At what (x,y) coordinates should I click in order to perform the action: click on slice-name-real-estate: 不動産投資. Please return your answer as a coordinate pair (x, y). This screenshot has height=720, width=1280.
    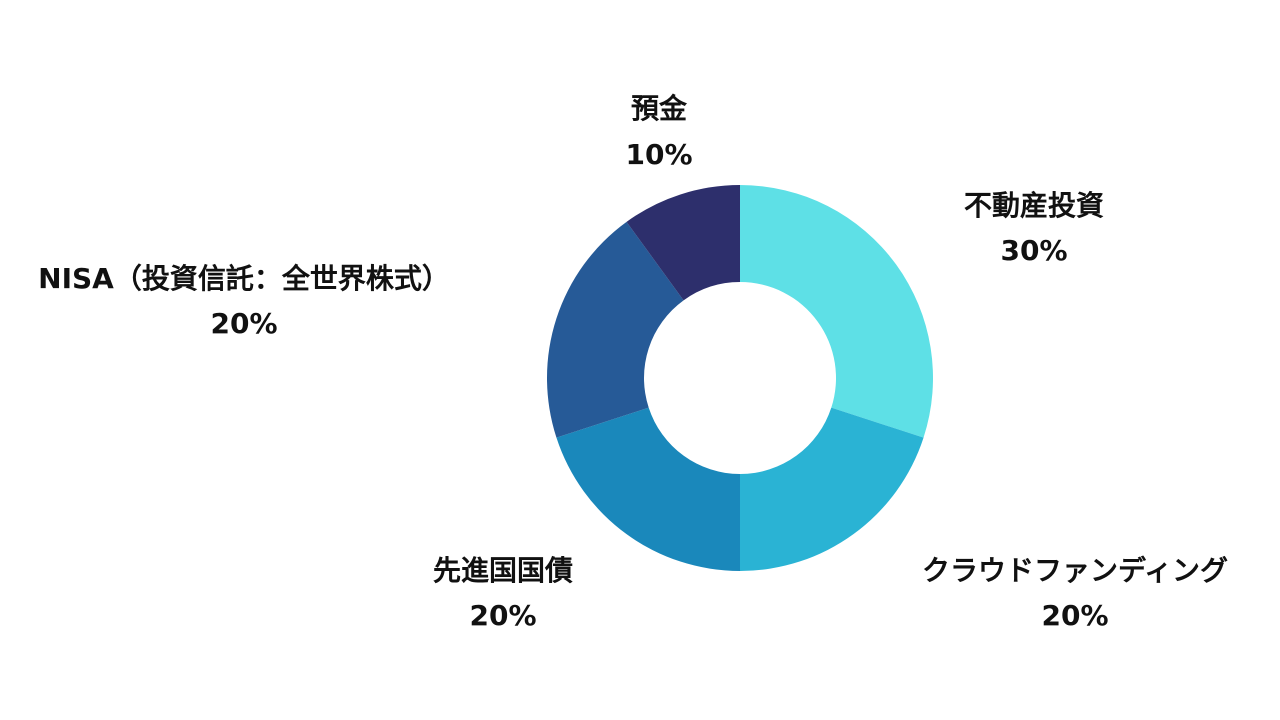
    Looking at the image, I should click on (1034, 205).